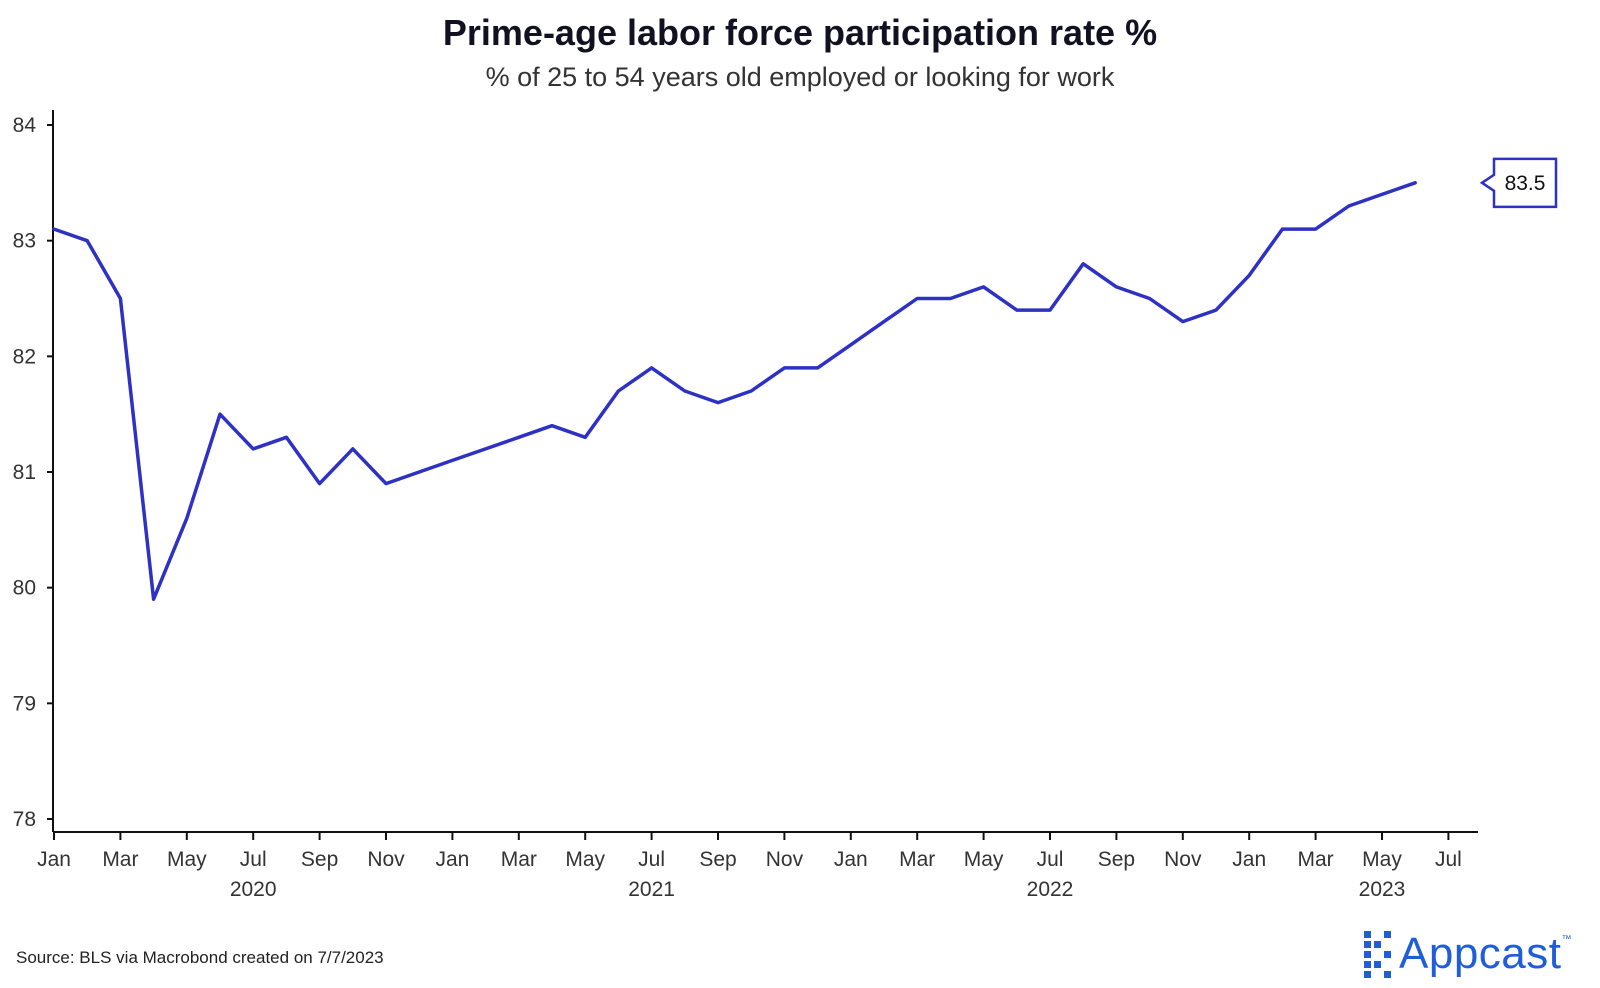 Image resolution: width=1600 pixels, height=988 pixels. I want to click on x-year-label: 2023, so click(1382, 889).